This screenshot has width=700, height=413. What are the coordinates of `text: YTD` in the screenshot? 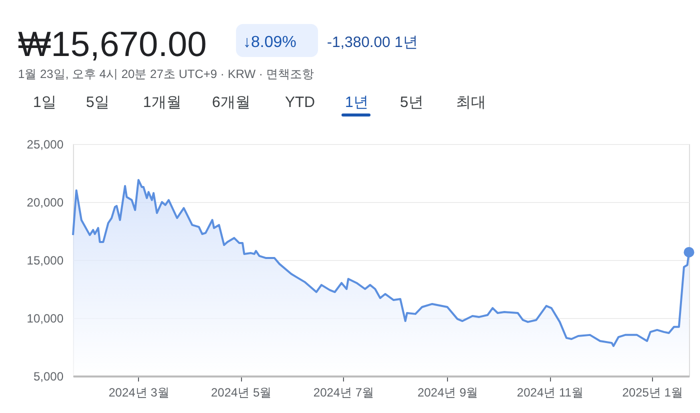 It's located at (300, 102).